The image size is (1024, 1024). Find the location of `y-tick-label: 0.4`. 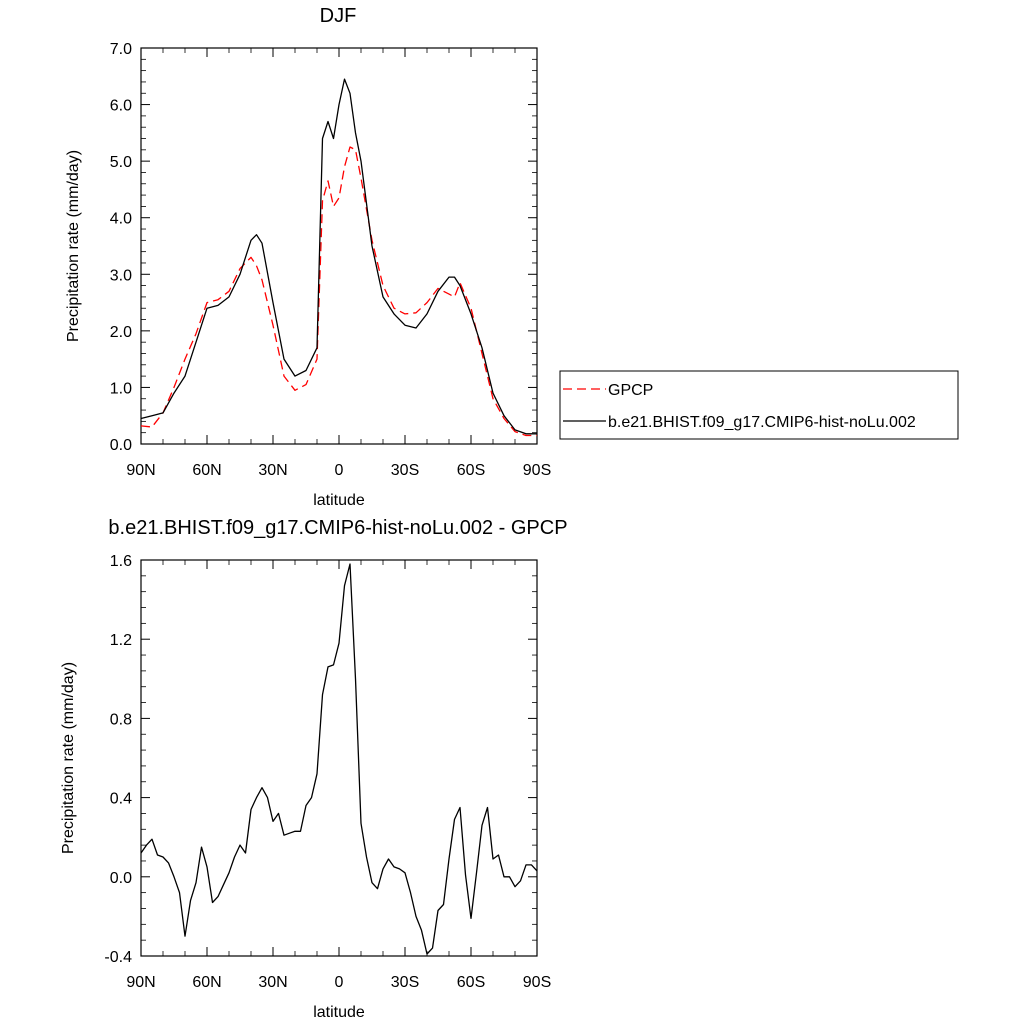

y-tick-label: 0.4 is located at coordinates (121, 799).